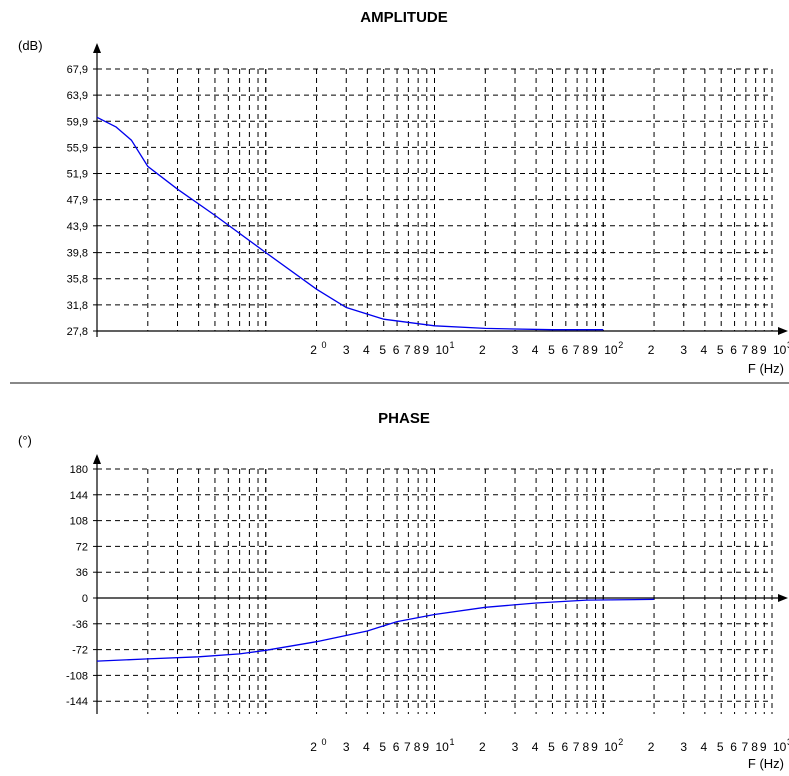 This screenshot has height=776, width=789. Describe the element at coordinates (324, 345) in the screenshot. I see `amplitude-xtick-exponent: 0` at that location.